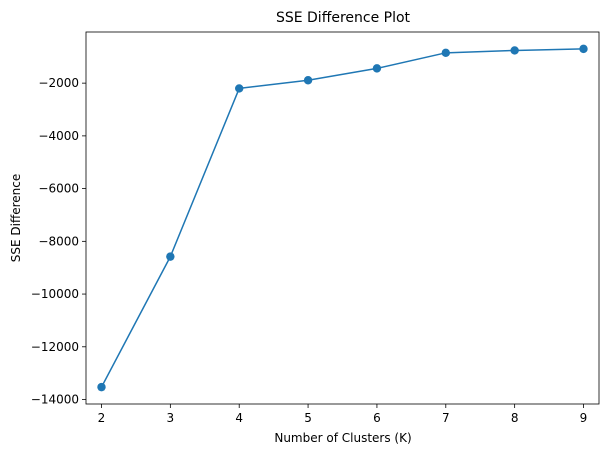 The width and height of the screenshot is (601, 453). I want to click on x-tick-label-3: 3, so click(171, 418).